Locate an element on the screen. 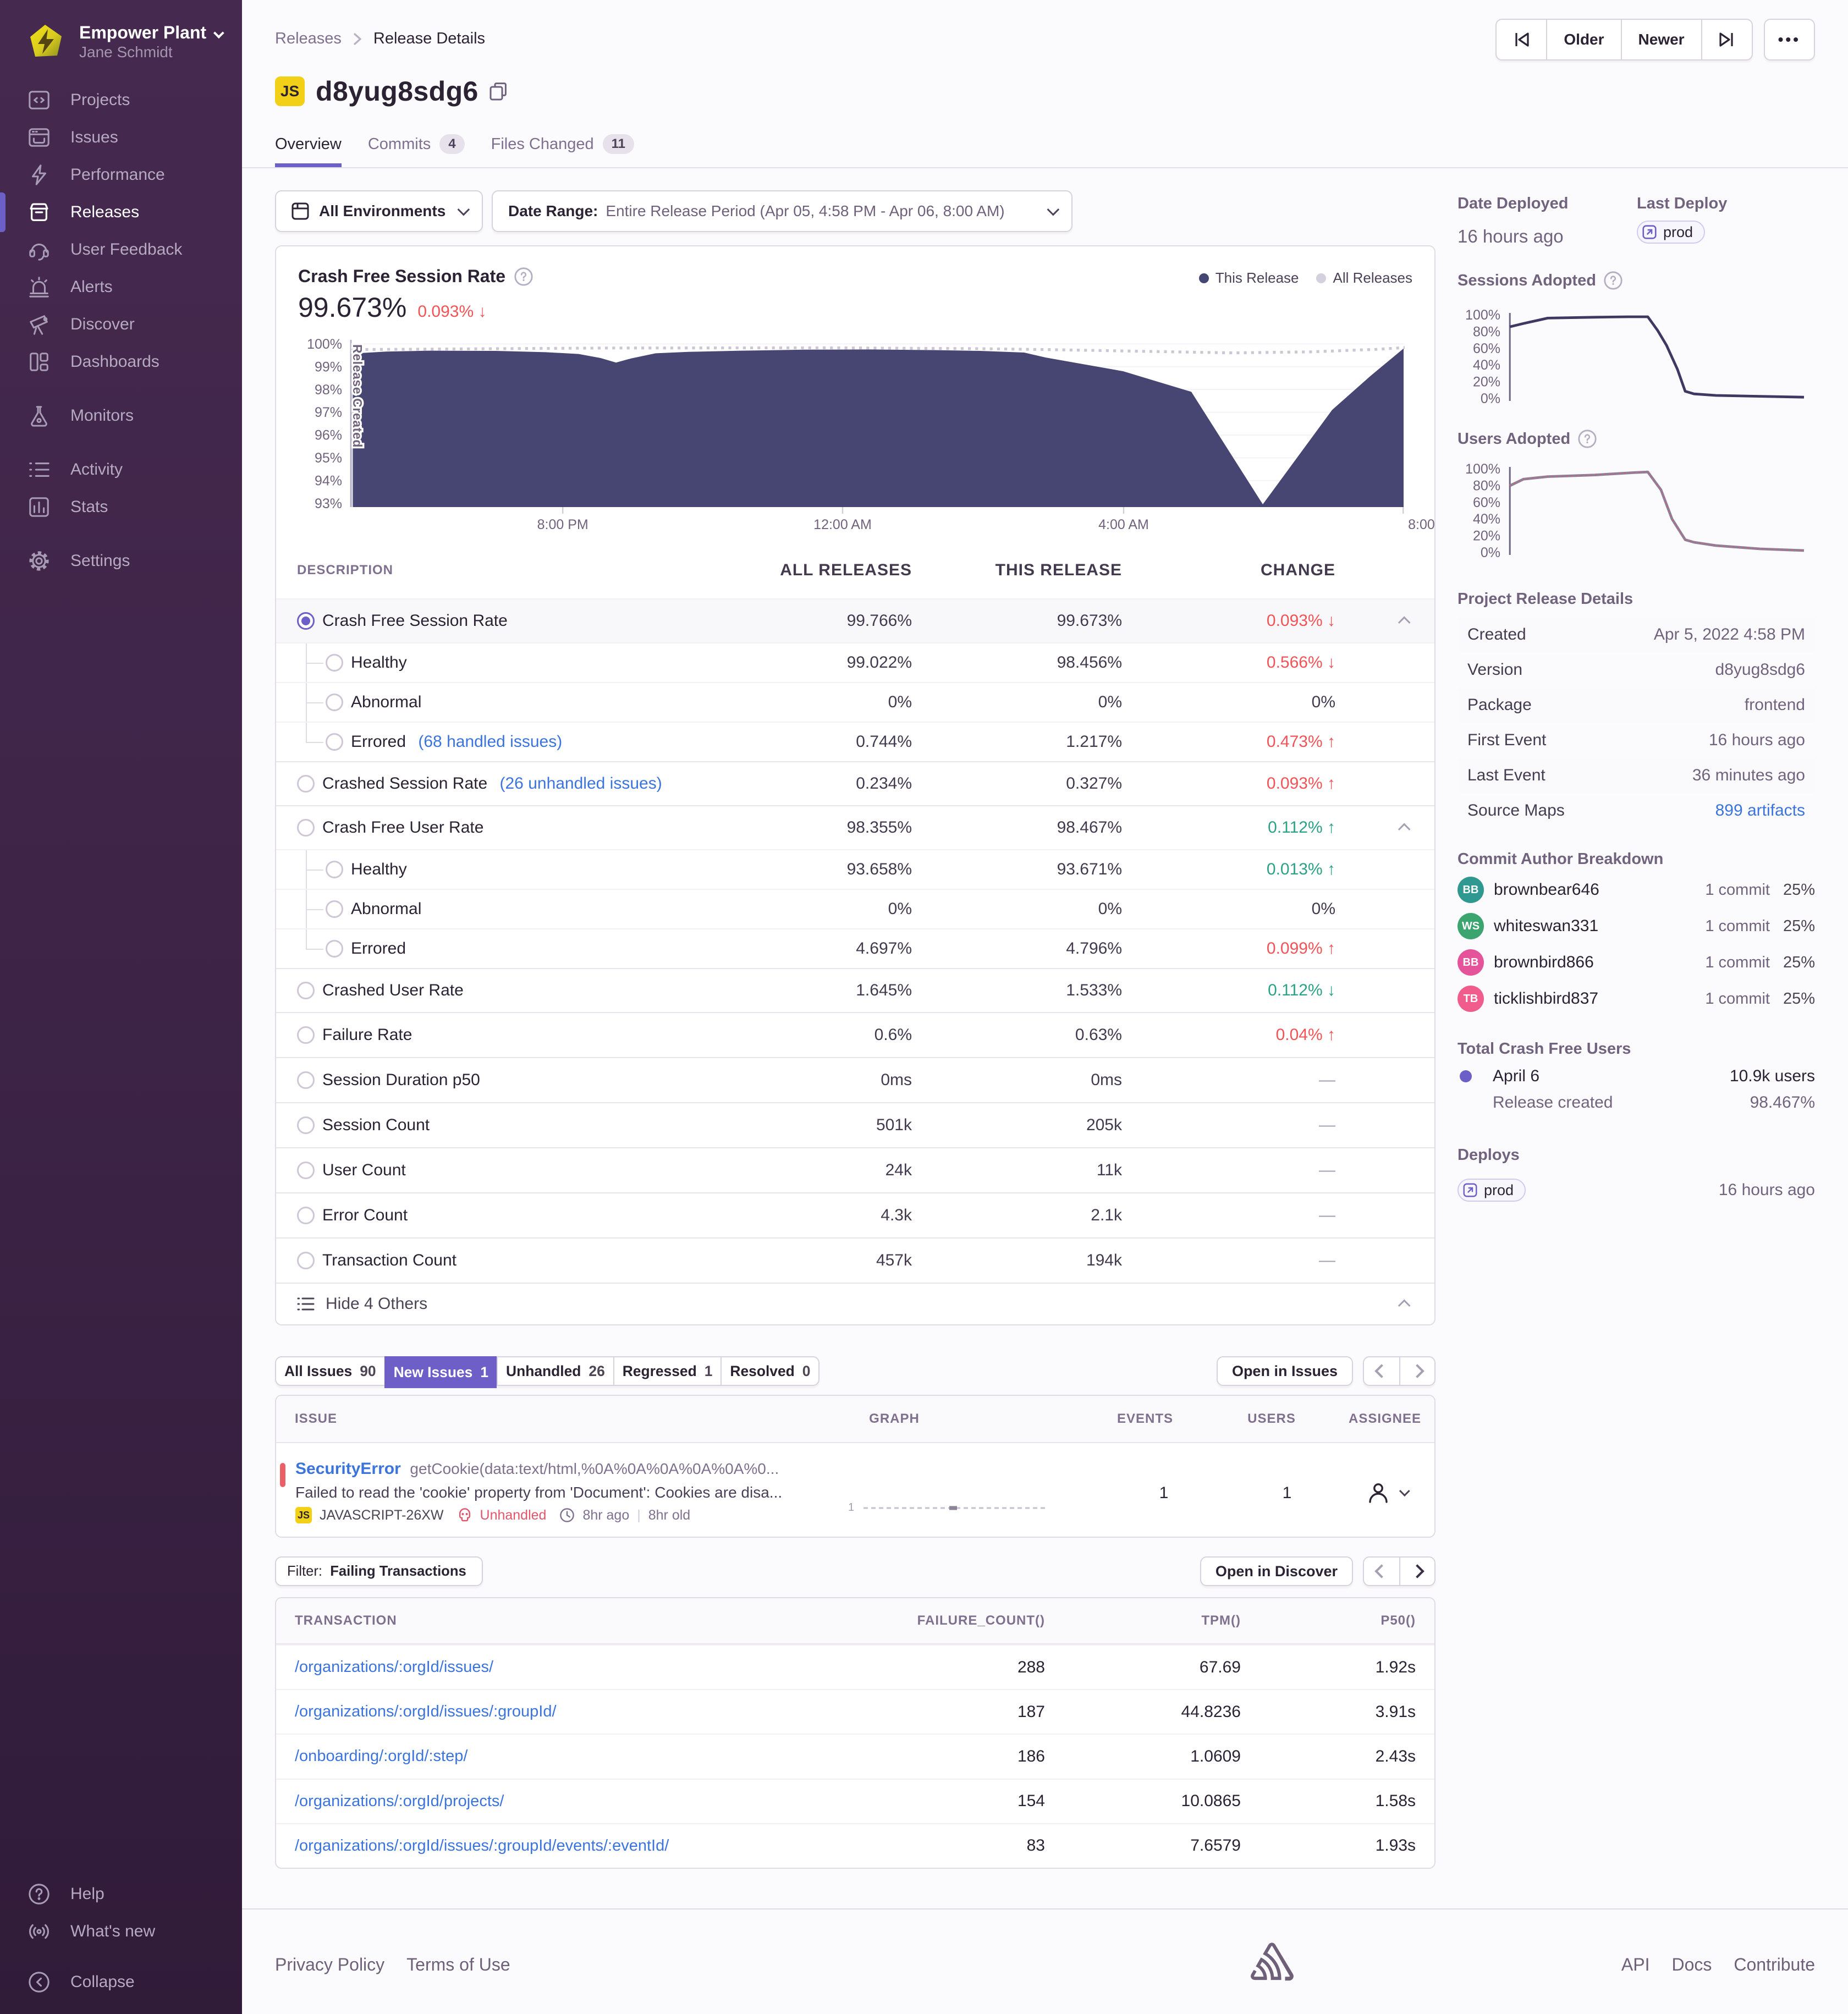 This screenshot has height=2014, width=1848. svg-text: 98% is located at coordinates (328, 390).